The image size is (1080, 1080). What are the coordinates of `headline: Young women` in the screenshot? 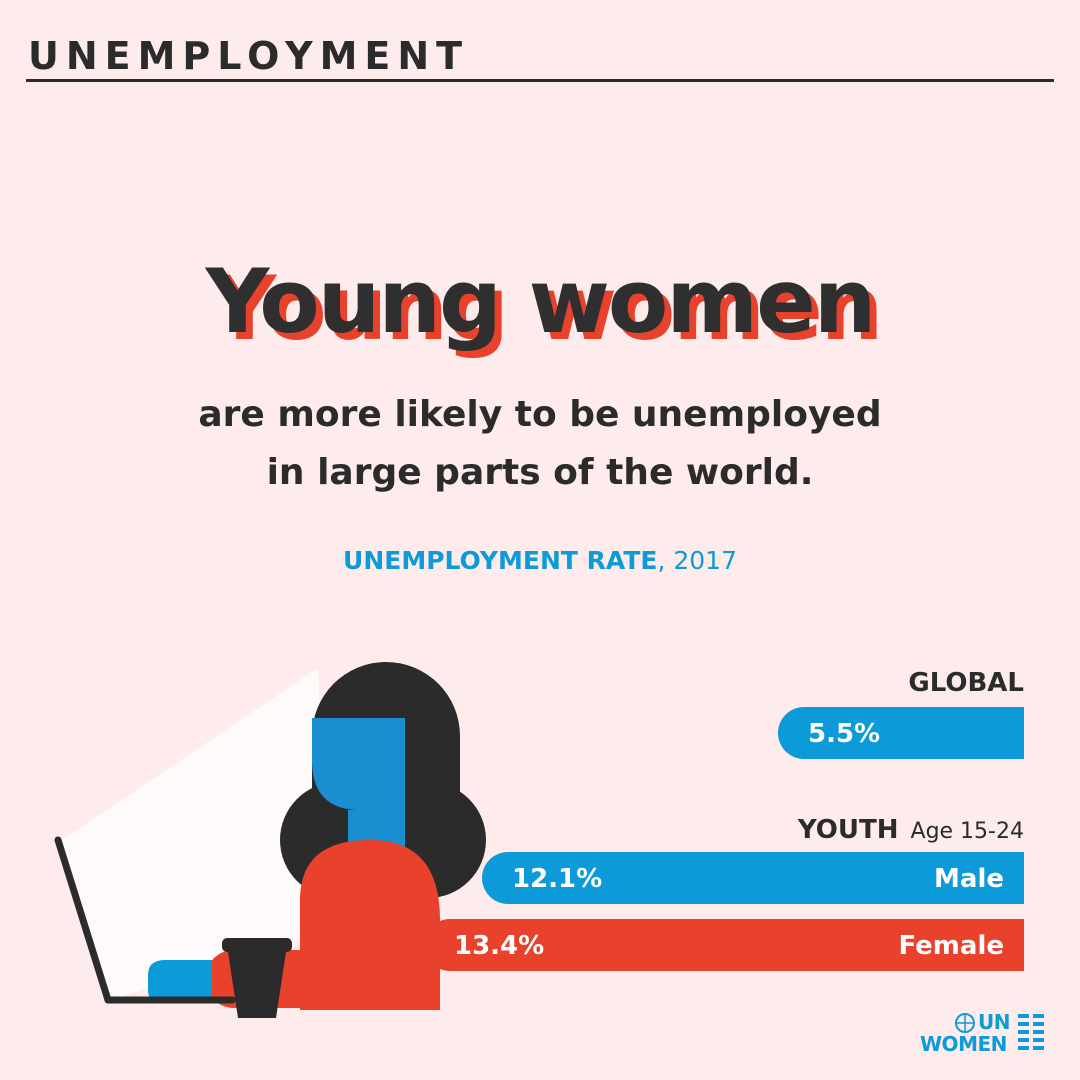 It's located at (541, 301).